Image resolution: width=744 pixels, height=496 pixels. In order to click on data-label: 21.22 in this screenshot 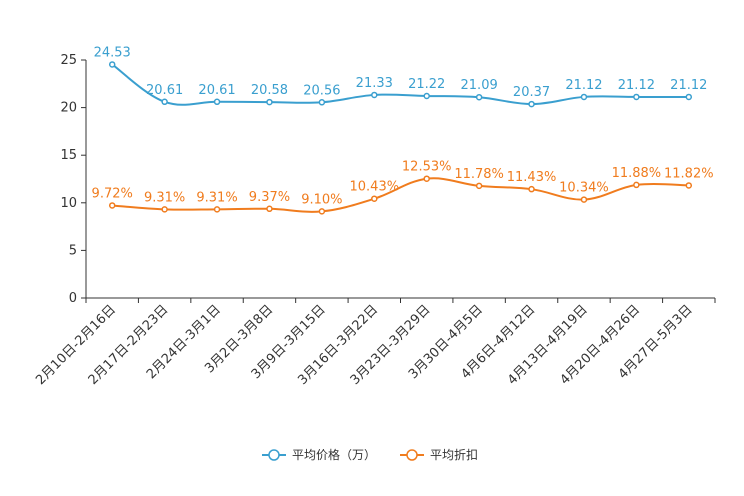, I will do `click(426, 84)`.